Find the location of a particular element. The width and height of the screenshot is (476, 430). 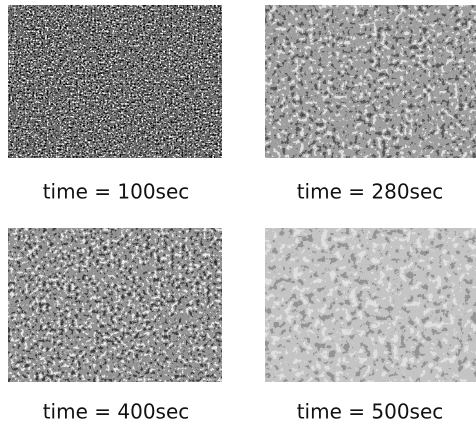

caption: time = 100sec is located at coordinates (116, 192).